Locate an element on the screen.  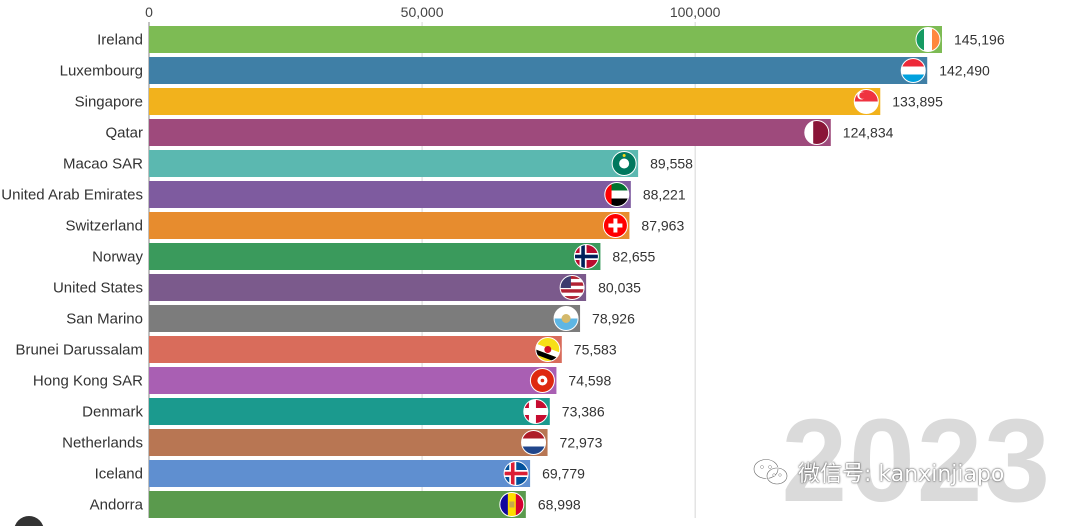
category-label: Netherlands is located at coordinates (102, 443).